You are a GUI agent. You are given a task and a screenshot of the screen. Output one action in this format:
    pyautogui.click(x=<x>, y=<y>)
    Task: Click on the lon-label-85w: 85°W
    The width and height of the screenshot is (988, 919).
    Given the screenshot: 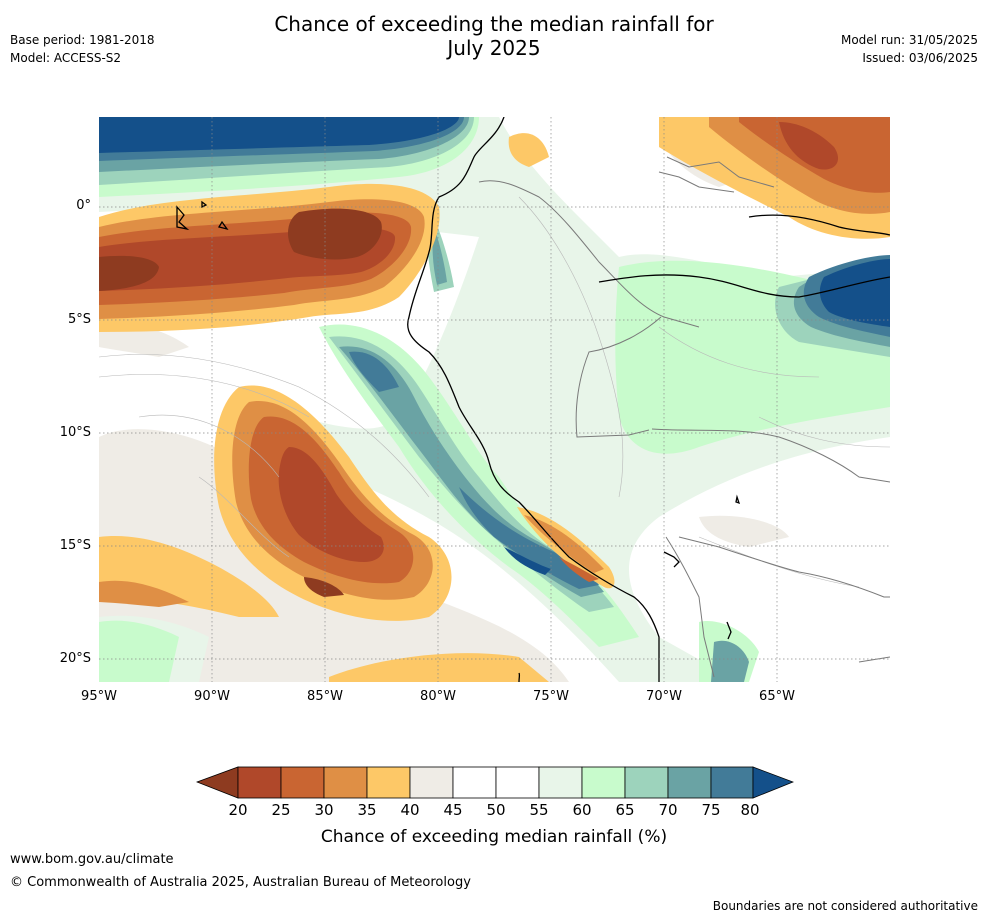 What is the action you would take?
    pyautogui.click(x=325, y=696)
    